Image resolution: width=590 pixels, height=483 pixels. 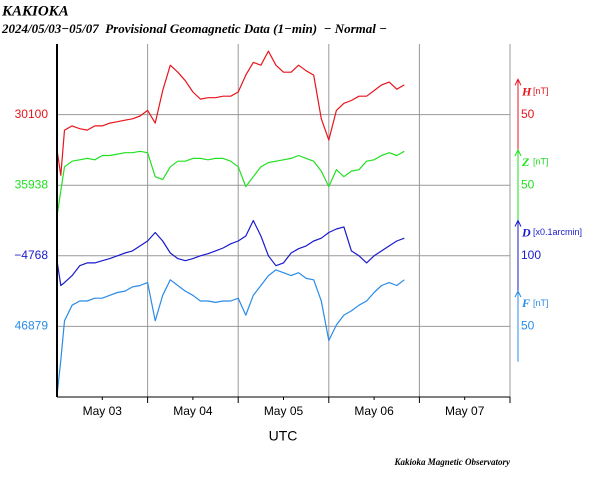 I want to click on series-symbol: H, so click(x=526, y=91).